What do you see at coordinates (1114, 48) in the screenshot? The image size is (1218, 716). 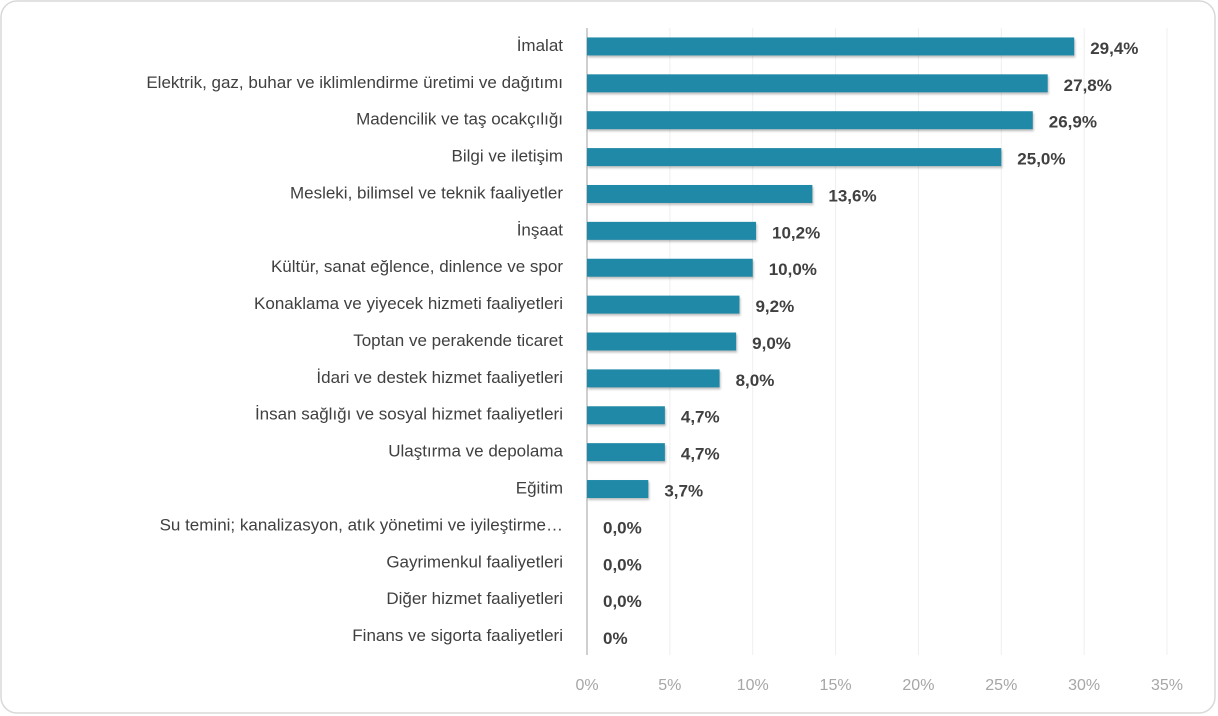 I see `value-label: 29,4%` at bounding box center [1114, 48].